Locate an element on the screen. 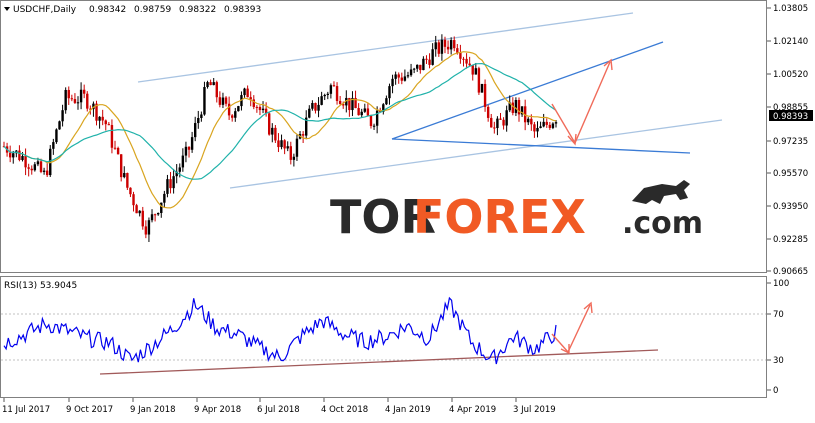 This screenshot has height=423, width=815. time-tick: 6 Jul 2018 is located at coordinates (278, 410).